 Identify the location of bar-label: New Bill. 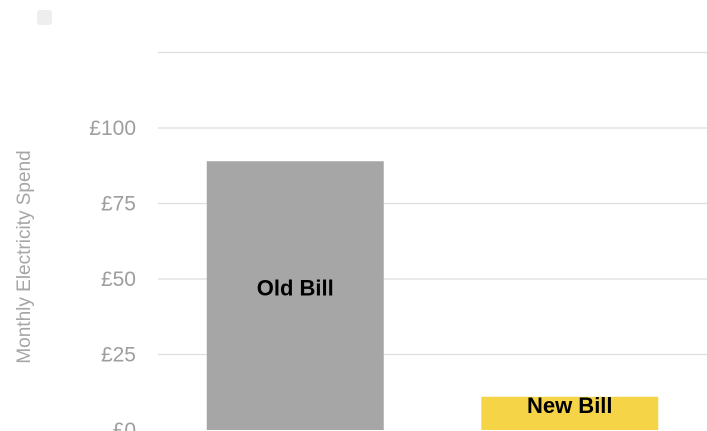
(570, 405).